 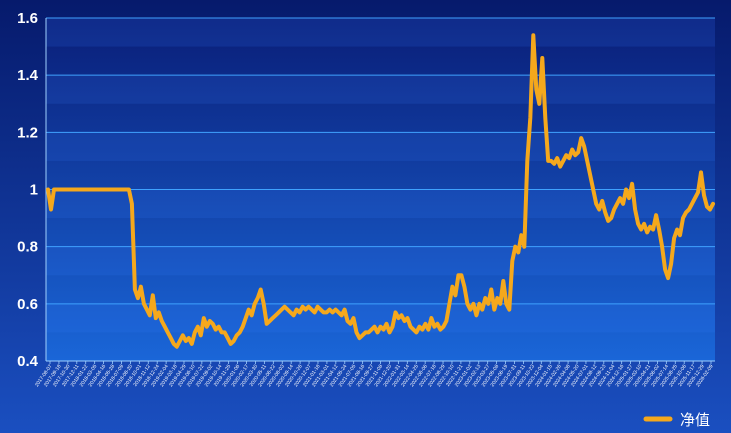 I want to click on legend: 净值, so click(x=676, y=420).